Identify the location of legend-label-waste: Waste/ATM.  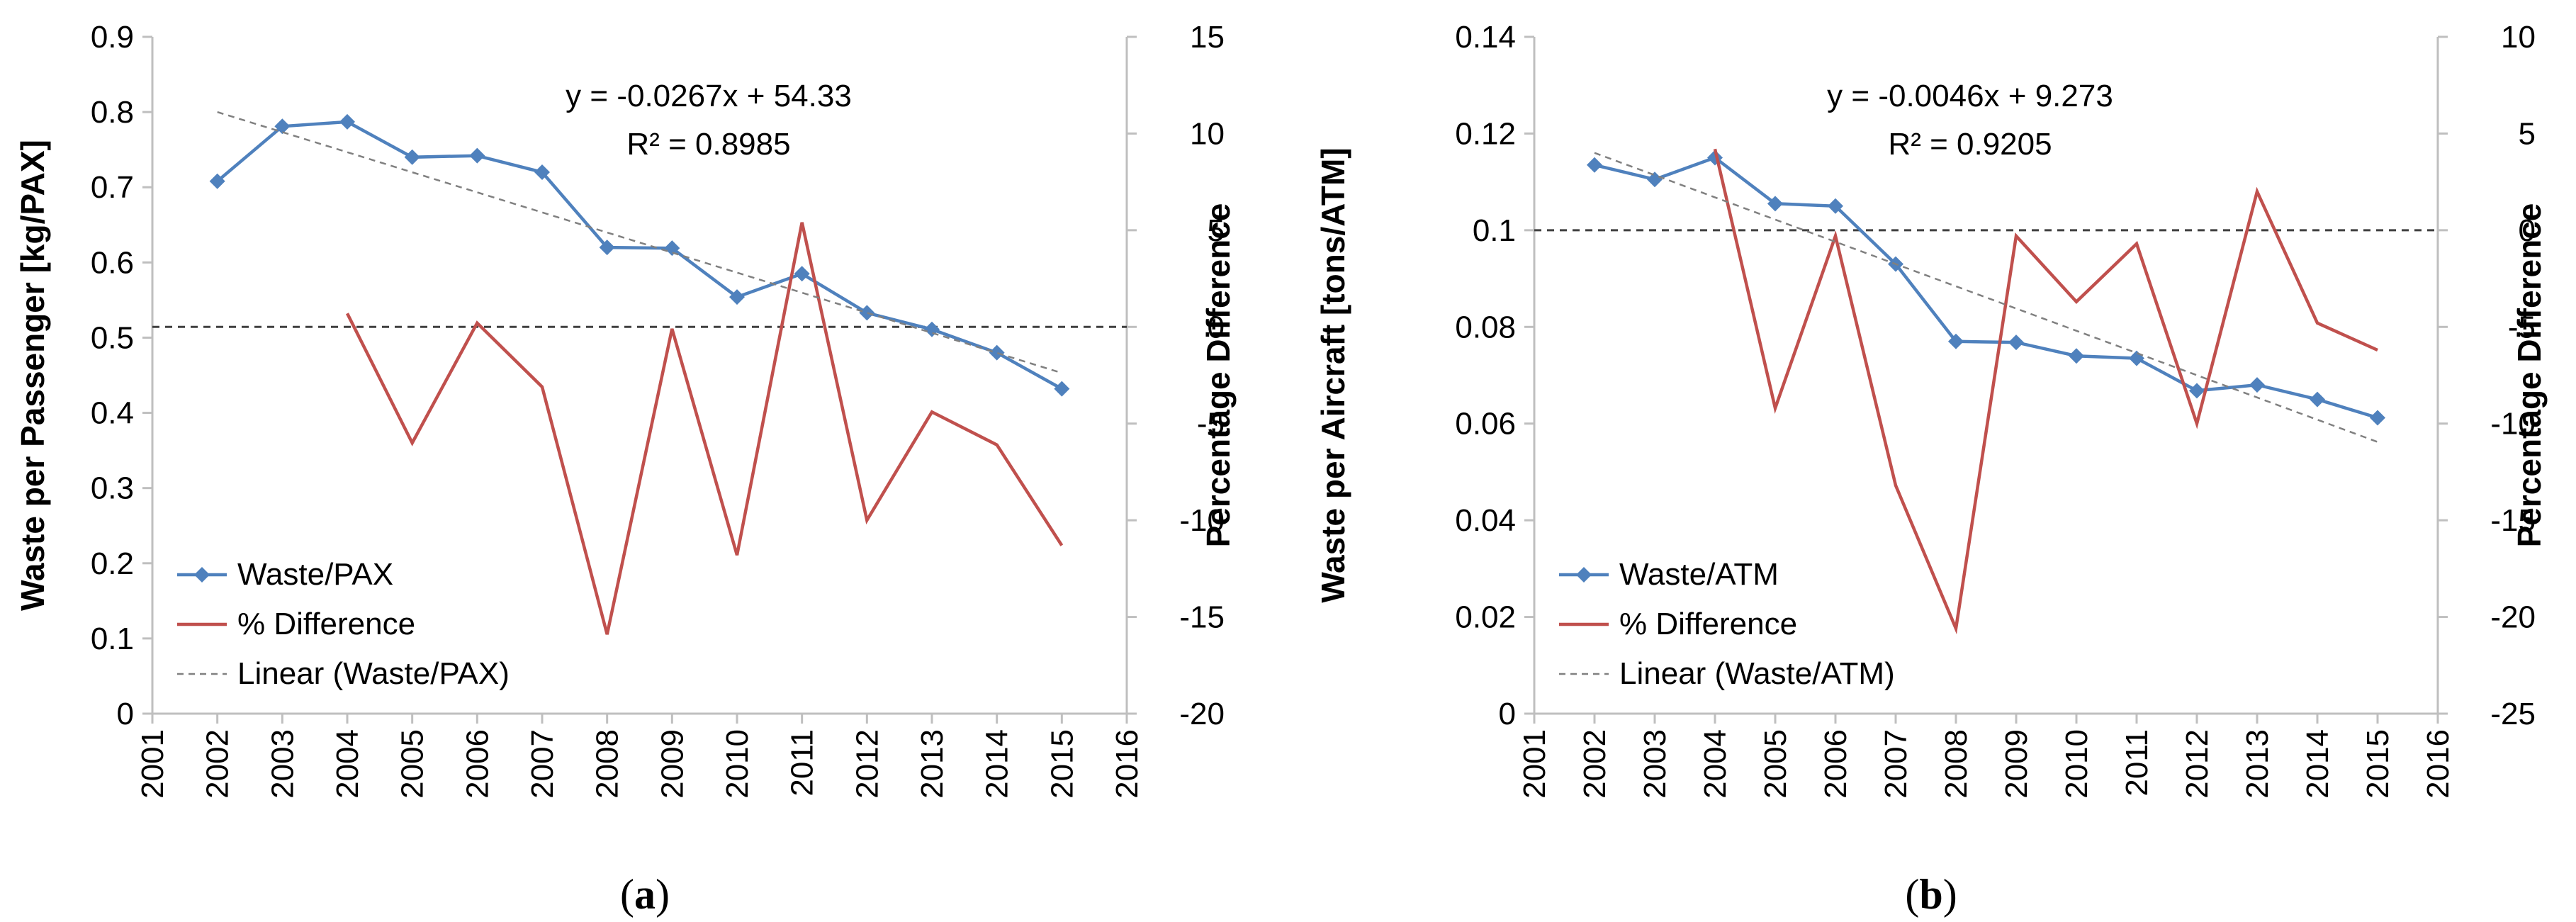
(1699, 574).